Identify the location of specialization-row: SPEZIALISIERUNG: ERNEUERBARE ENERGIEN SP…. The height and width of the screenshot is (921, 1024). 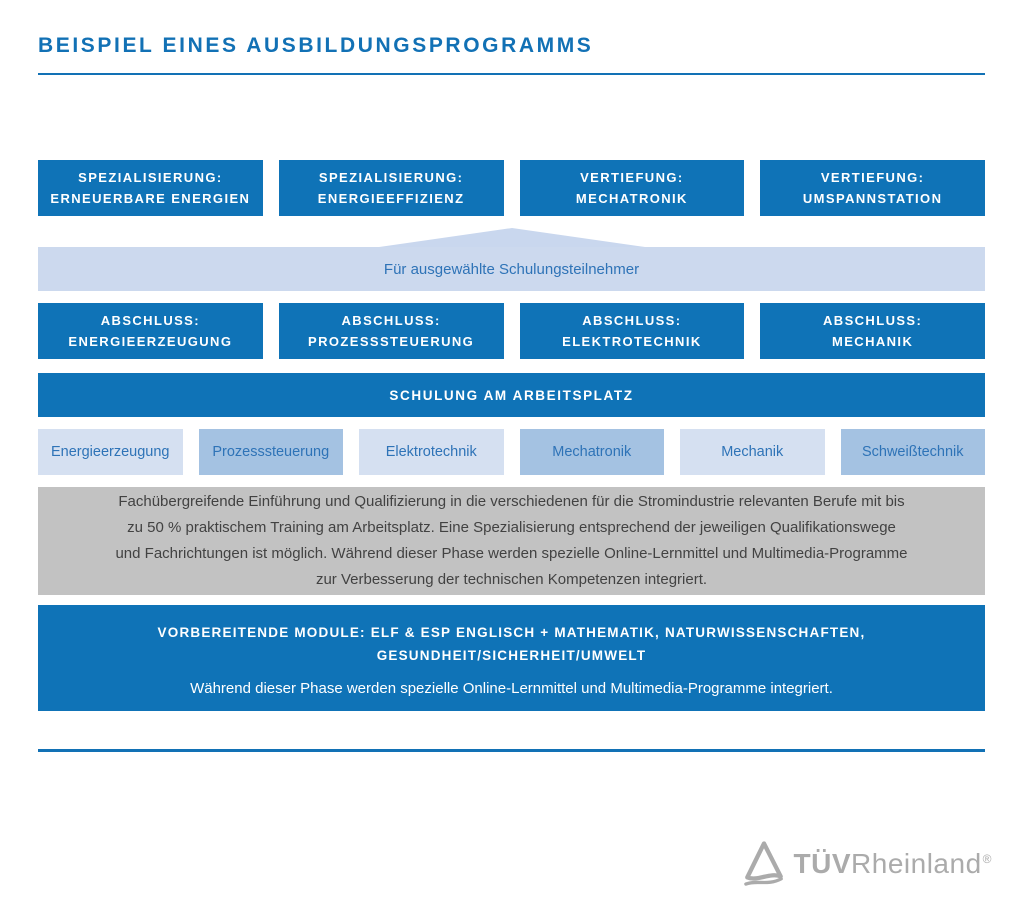
(511, 188).